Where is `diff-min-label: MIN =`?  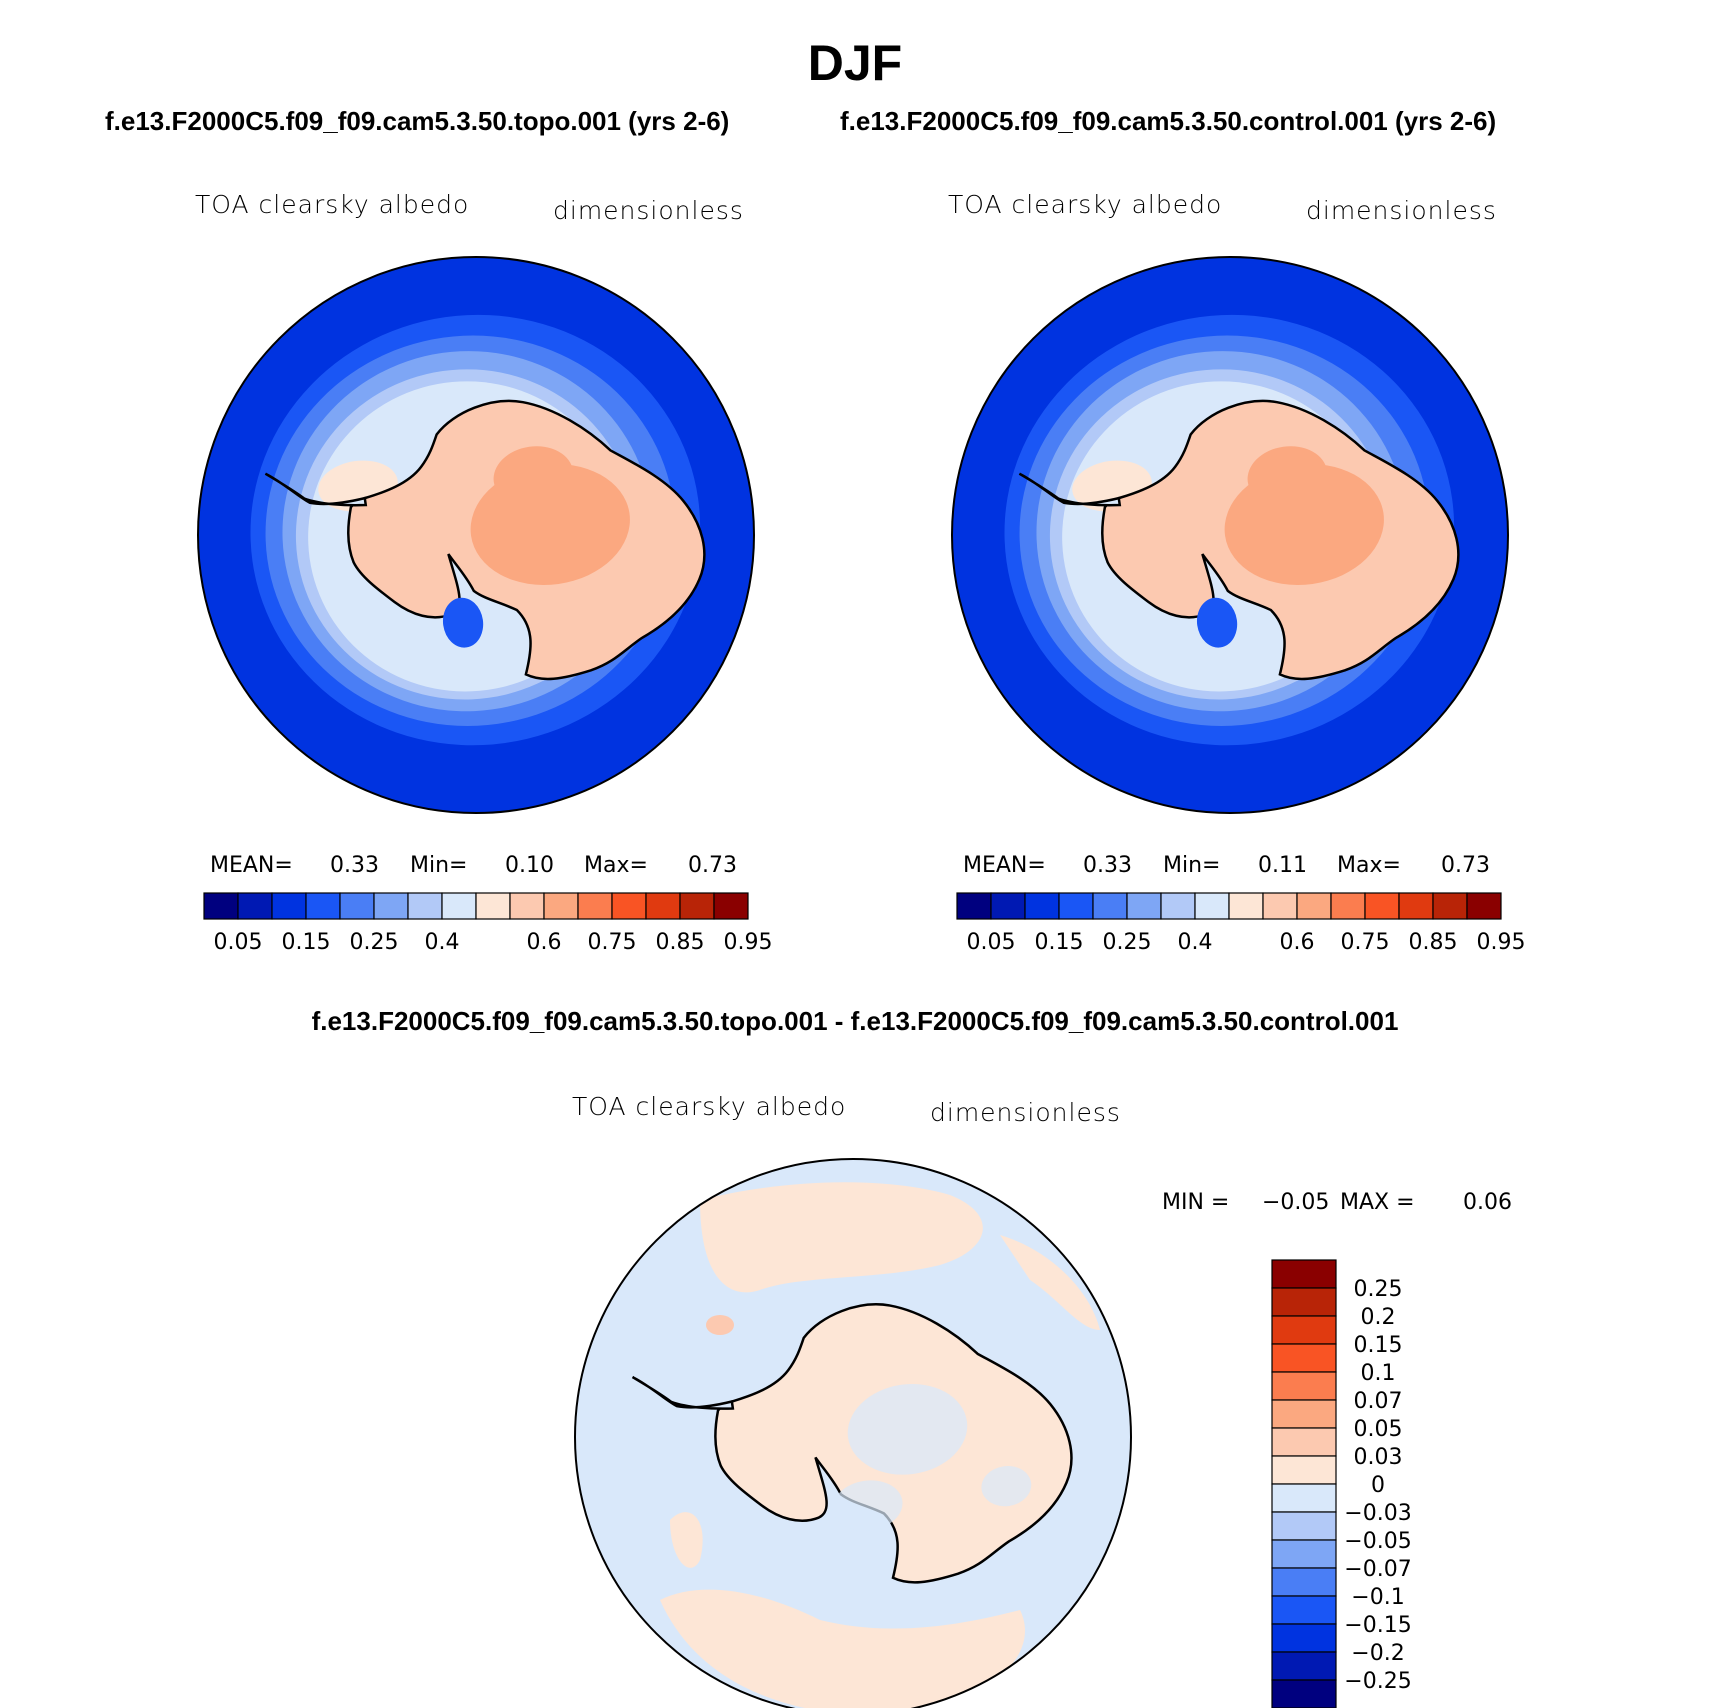 diff-min-label: MIN = is located at coordinates (1196, 1202).